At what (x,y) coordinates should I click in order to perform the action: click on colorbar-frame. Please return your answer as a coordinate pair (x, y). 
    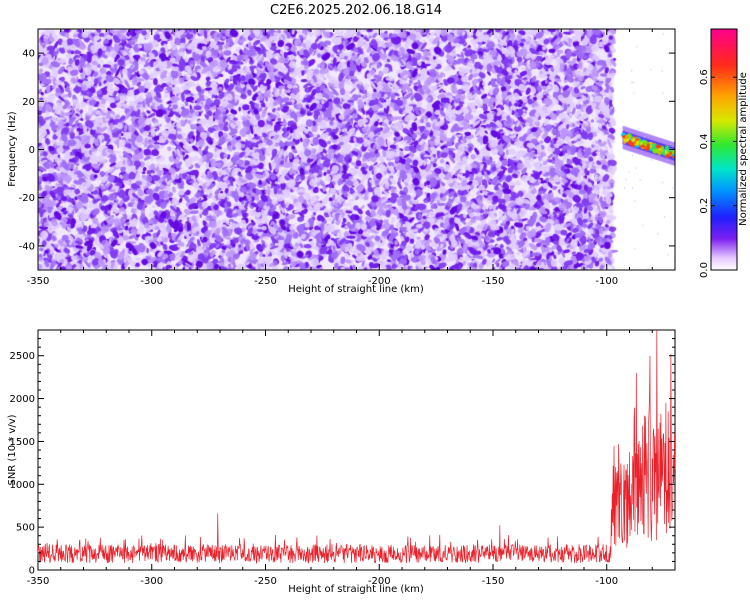
    Looking at the image, I should click on (724, 149).